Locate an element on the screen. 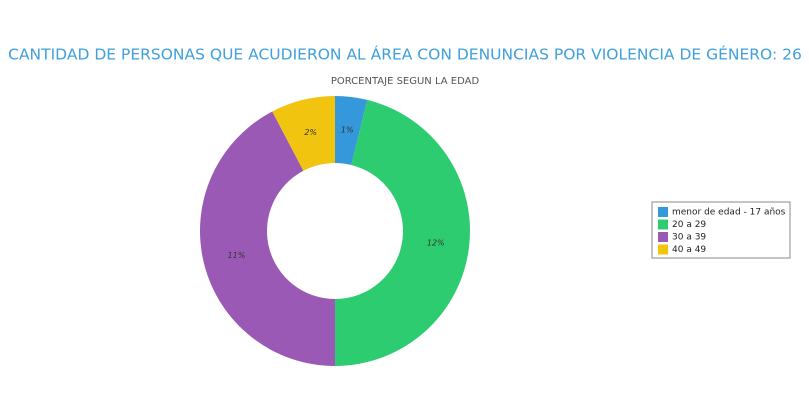 Image resolution: width=809 pixels, height=415 pixels. legend-label: menor de edad - 17 años is located at coordinates (729, 213).